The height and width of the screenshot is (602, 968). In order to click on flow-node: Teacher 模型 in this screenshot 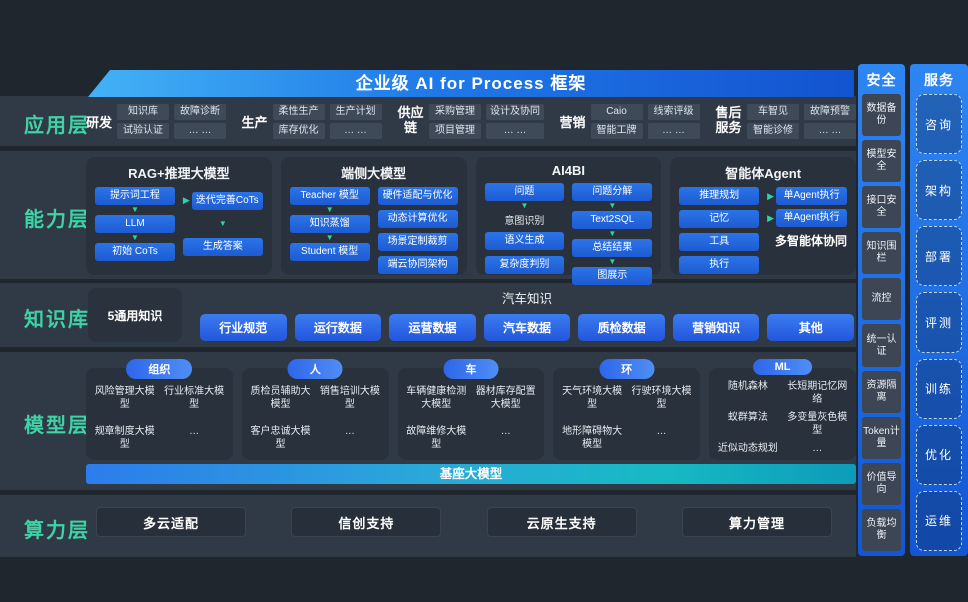, I will do `click(329, 196)`.